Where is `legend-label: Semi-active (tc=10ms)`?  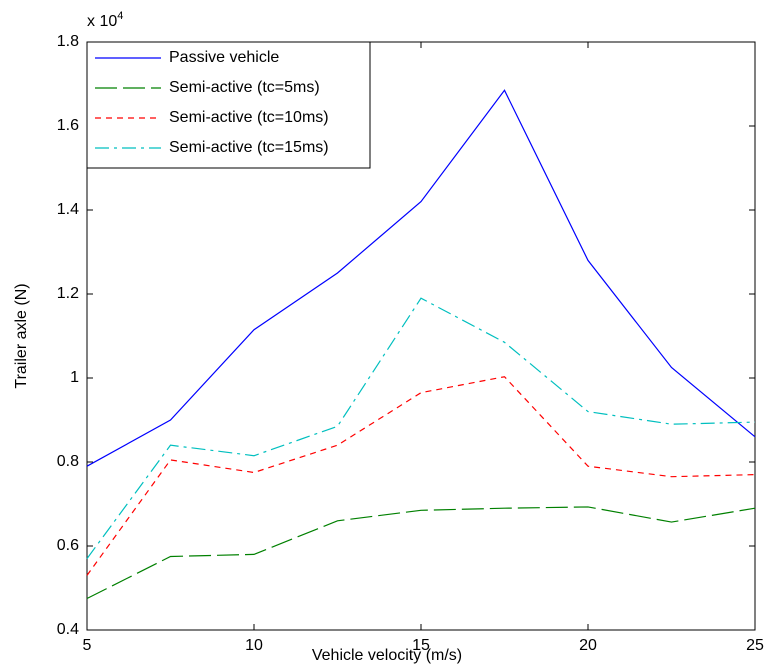 legend-label: Semi-active (tc=10ms) is located at coordinates (249, 117).